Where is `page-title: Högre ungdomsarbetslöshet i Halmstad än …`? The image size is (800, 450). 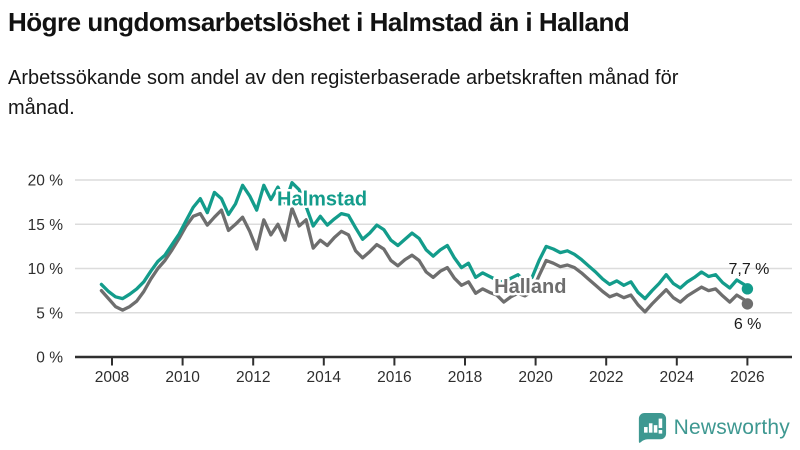
page-title: Högre ungdomsarbetslöshet i Halmstad än … is located at coordinates (319, 22).